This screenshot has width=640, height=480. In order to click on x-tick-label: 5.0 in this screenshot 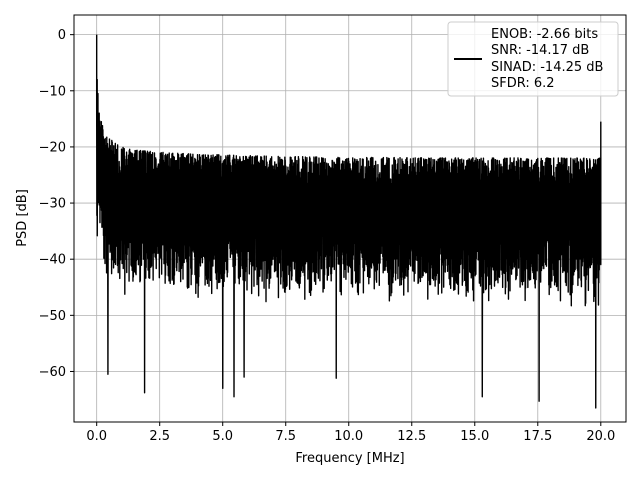, I will do `click(222, 436)`.